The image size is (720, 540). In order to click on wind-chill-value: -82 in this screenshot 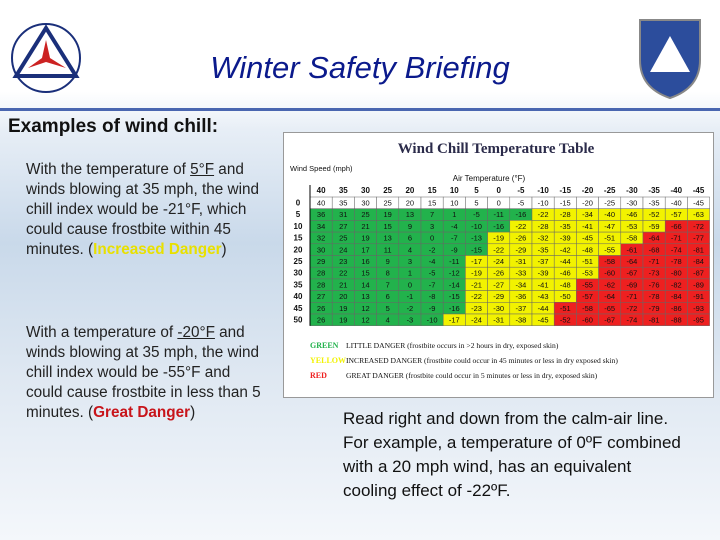, I will do `click(676, 284)`.